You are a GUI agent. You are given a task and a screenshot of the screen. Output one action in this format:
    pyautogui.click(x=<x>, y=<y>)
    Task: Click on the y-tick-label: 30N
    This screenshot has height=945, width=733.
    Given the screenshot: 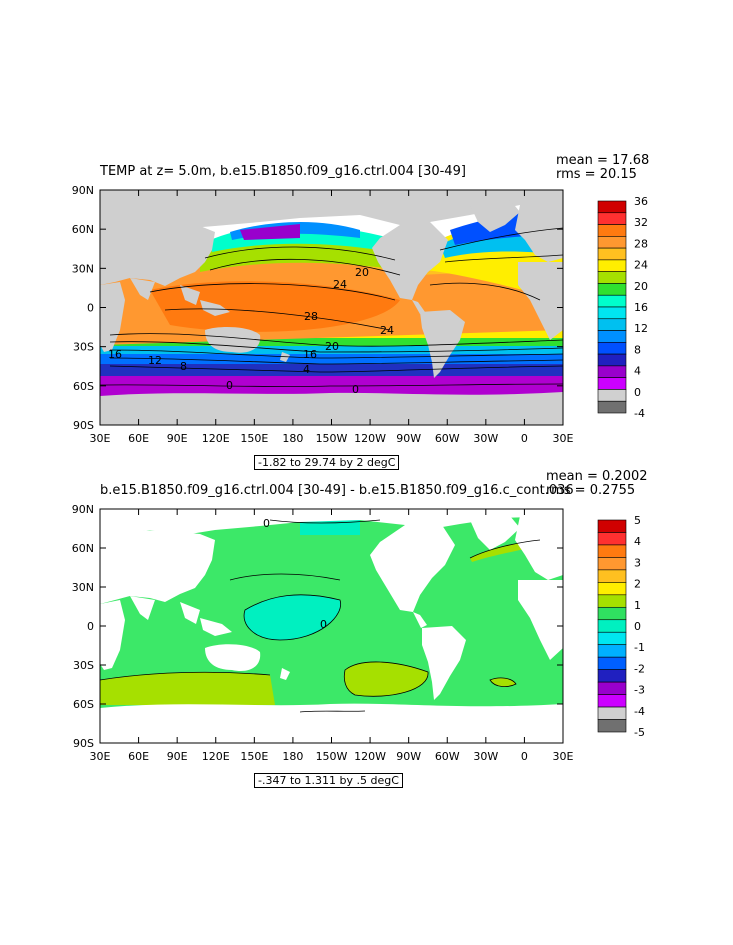 What is the action you would take?
    pyautogui.click(x=83, y=268)
    